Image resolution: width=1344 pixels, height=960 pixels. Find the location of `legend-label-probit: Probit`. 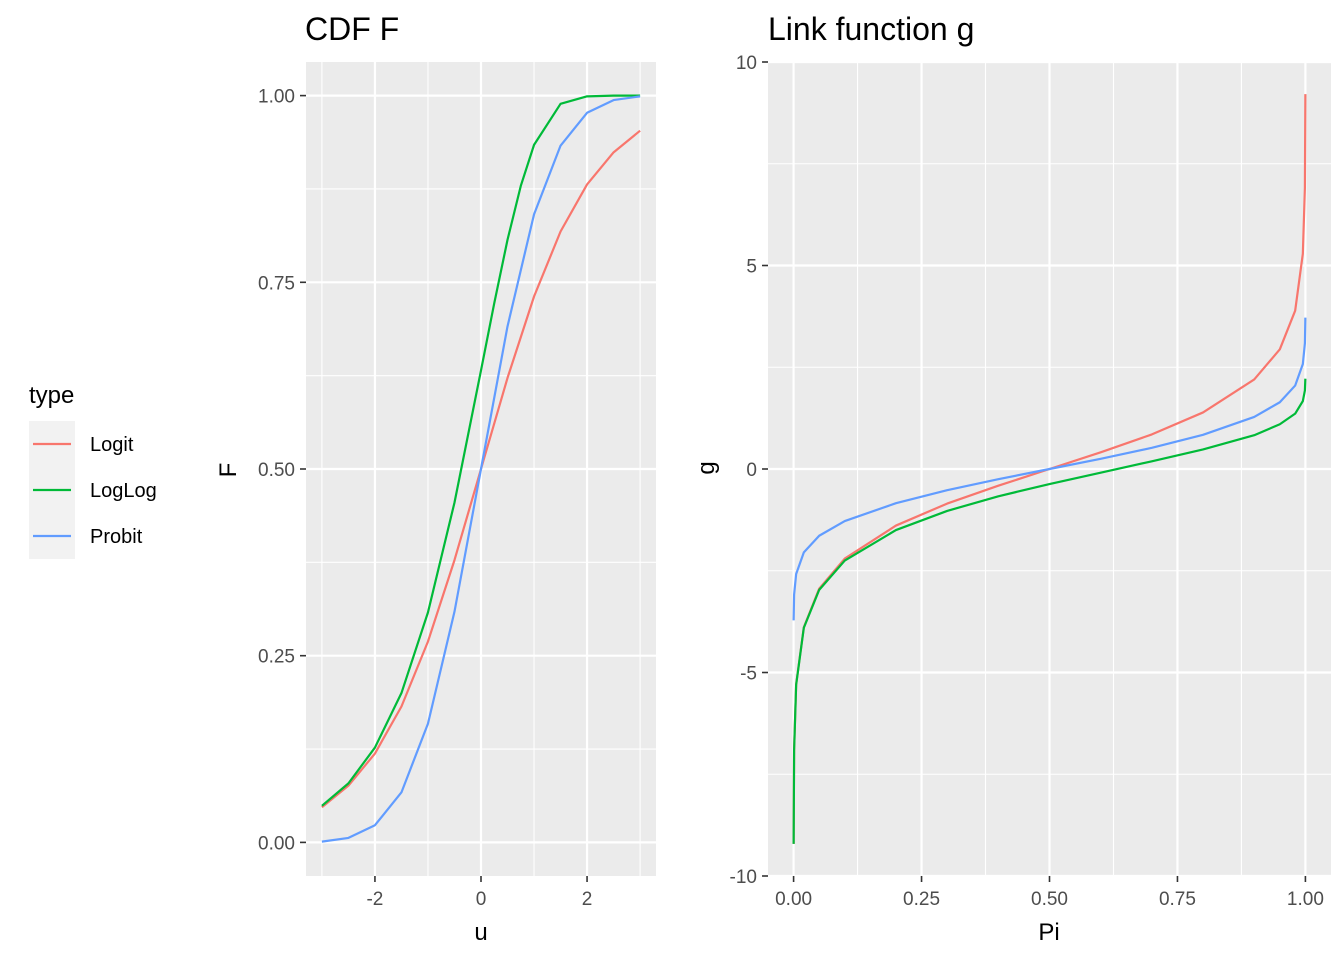

legend-label-probit: Probit is located at coordinates (116, 537).